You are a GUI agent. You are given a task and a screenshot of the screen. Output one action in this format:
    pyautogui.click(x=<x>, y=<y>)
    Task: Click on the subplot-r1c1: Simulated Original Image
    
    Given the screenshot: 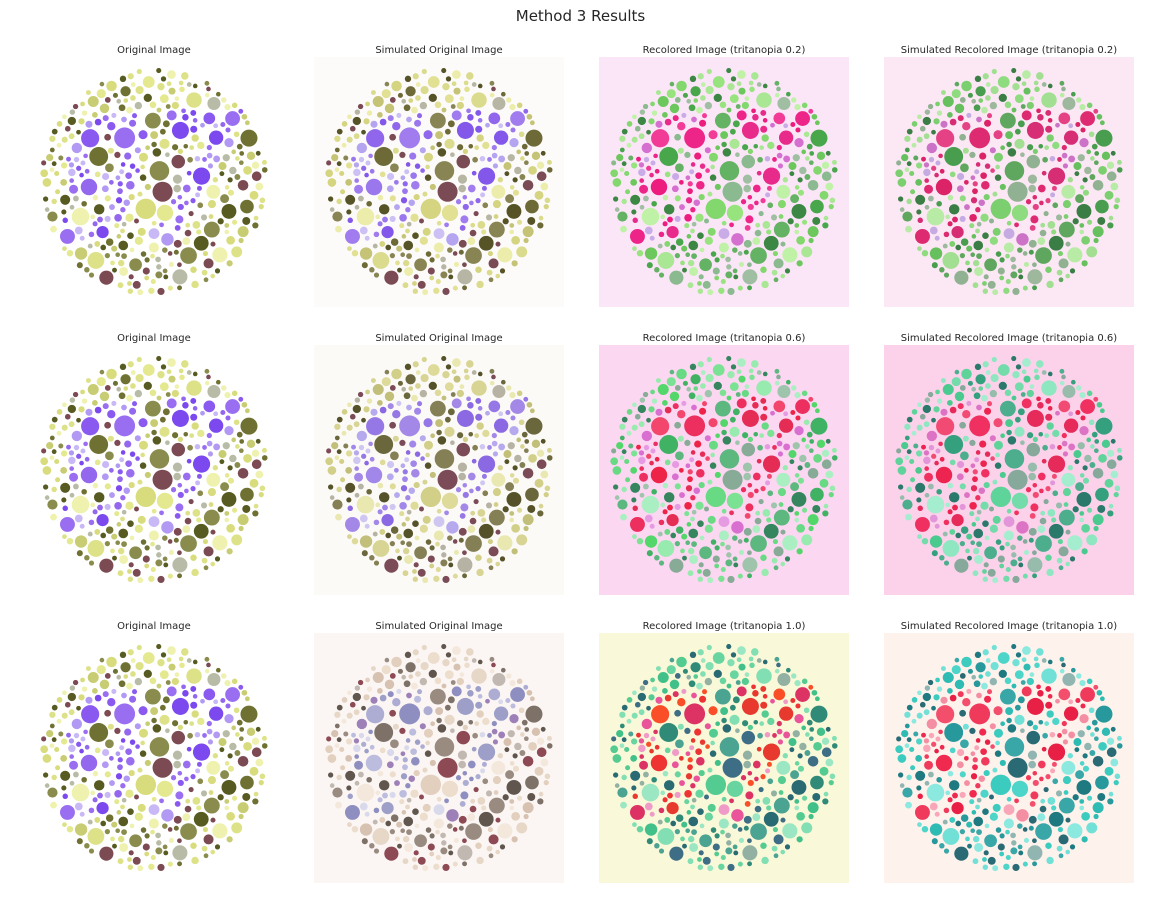 What is the action you would take?
    pyautogui.click(x=439, y=457)
    